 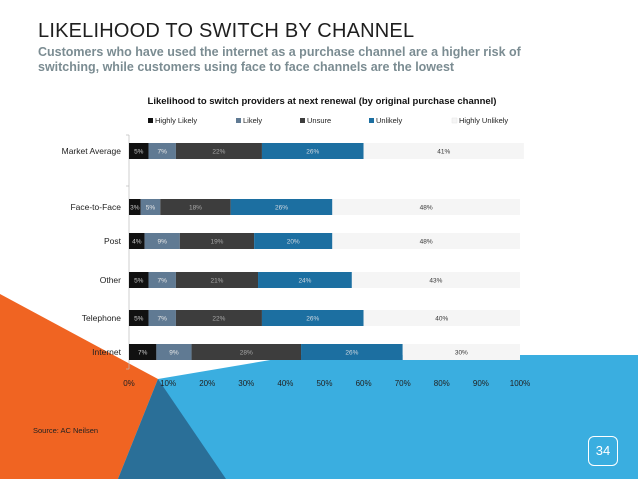 I want to click on chart-axis-lines, so click(x=128, y=252).